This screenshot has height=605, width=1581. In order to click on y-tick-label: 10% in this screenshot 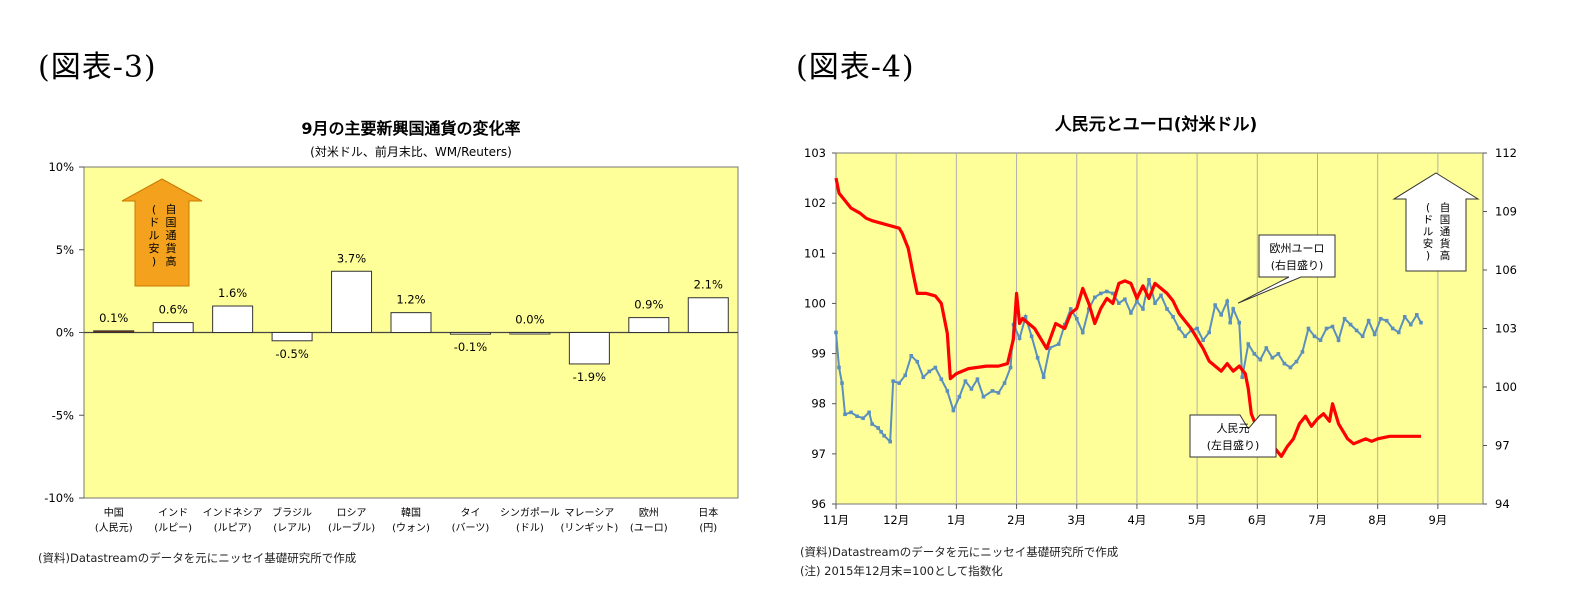, I will do `click(61, 167)`.